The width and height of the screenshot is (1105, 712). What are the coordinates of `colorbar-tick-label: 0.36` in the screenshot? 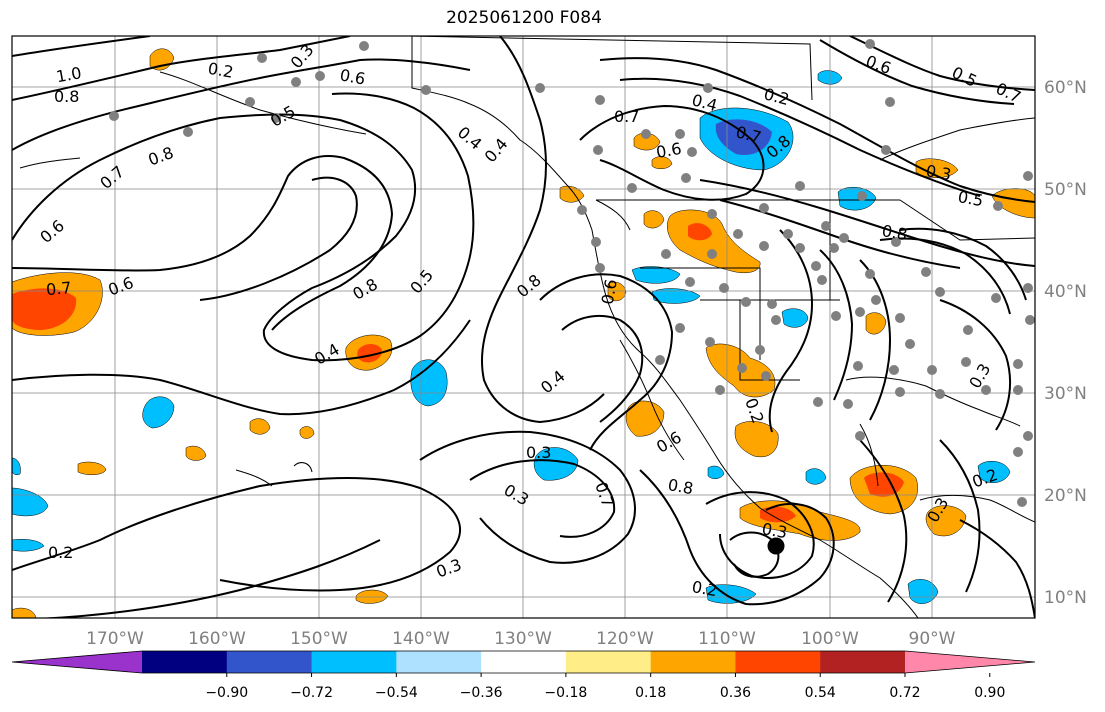 It's located at (735, 693).